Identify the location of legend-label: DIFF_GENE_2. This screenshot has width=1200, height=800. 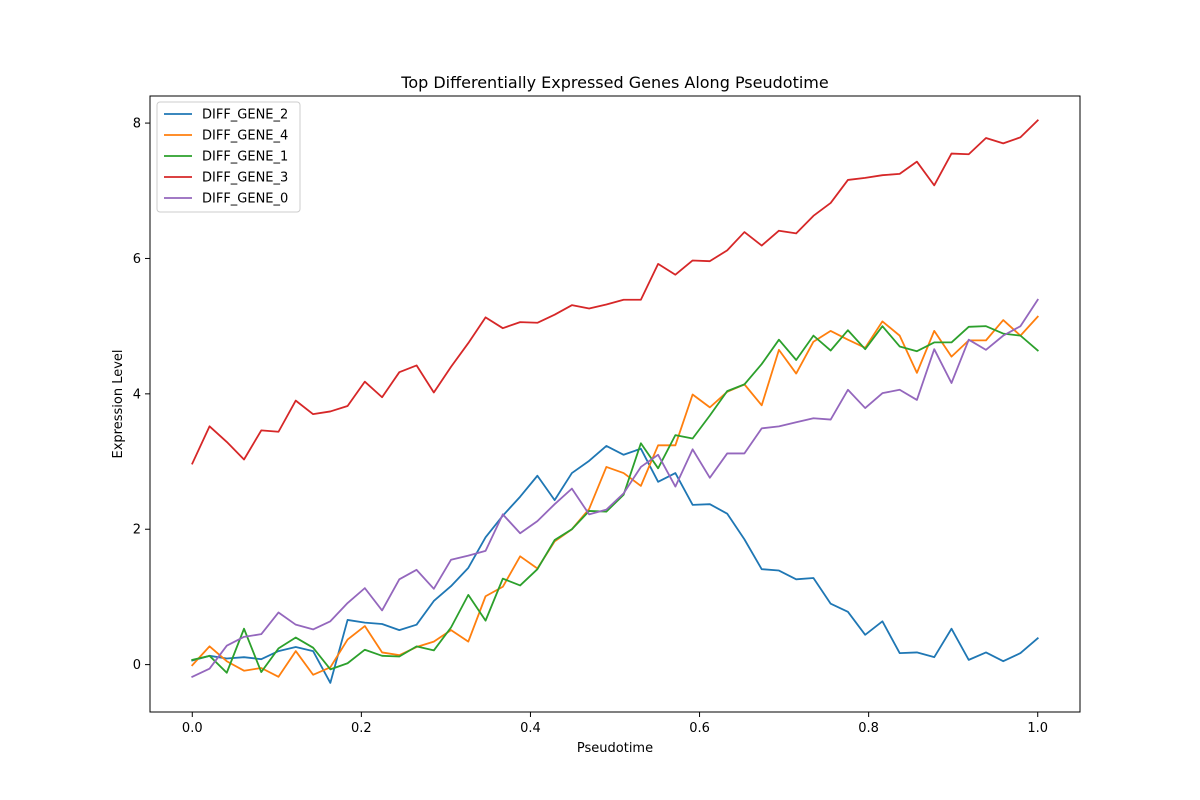
(245, 115).